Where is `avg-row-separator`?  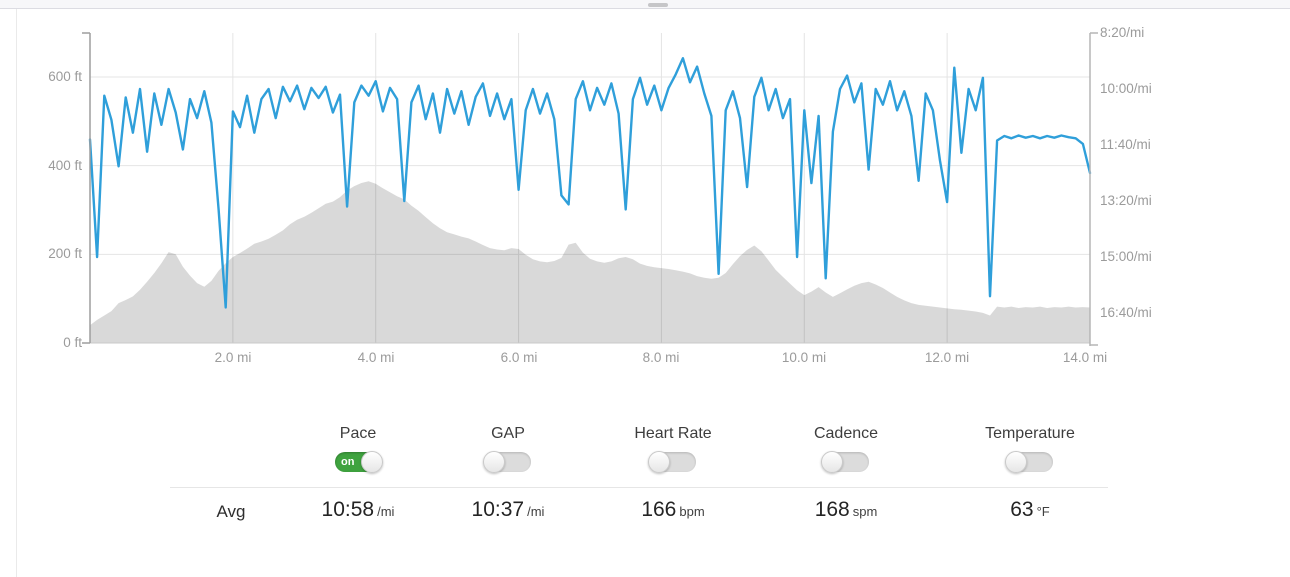 avg-row-separator is located at coordinates (639, 487).